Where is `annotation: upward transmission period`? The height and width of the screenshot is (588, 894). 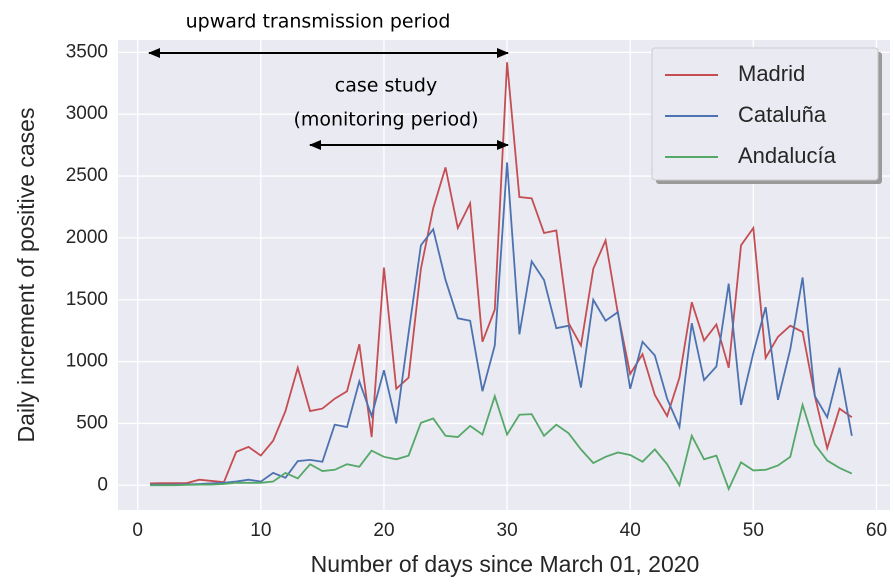
annotation: upward transmission period is located at coordinates (318, 22).